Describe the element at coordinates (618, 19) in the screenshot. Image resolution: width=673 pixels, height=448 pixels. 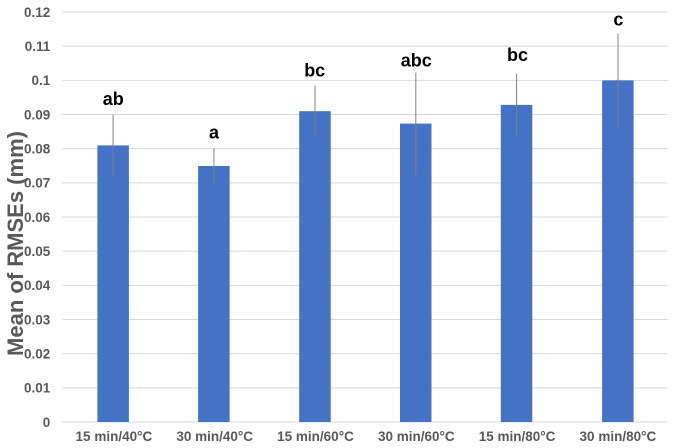
I see `svg-text: c` at that location.